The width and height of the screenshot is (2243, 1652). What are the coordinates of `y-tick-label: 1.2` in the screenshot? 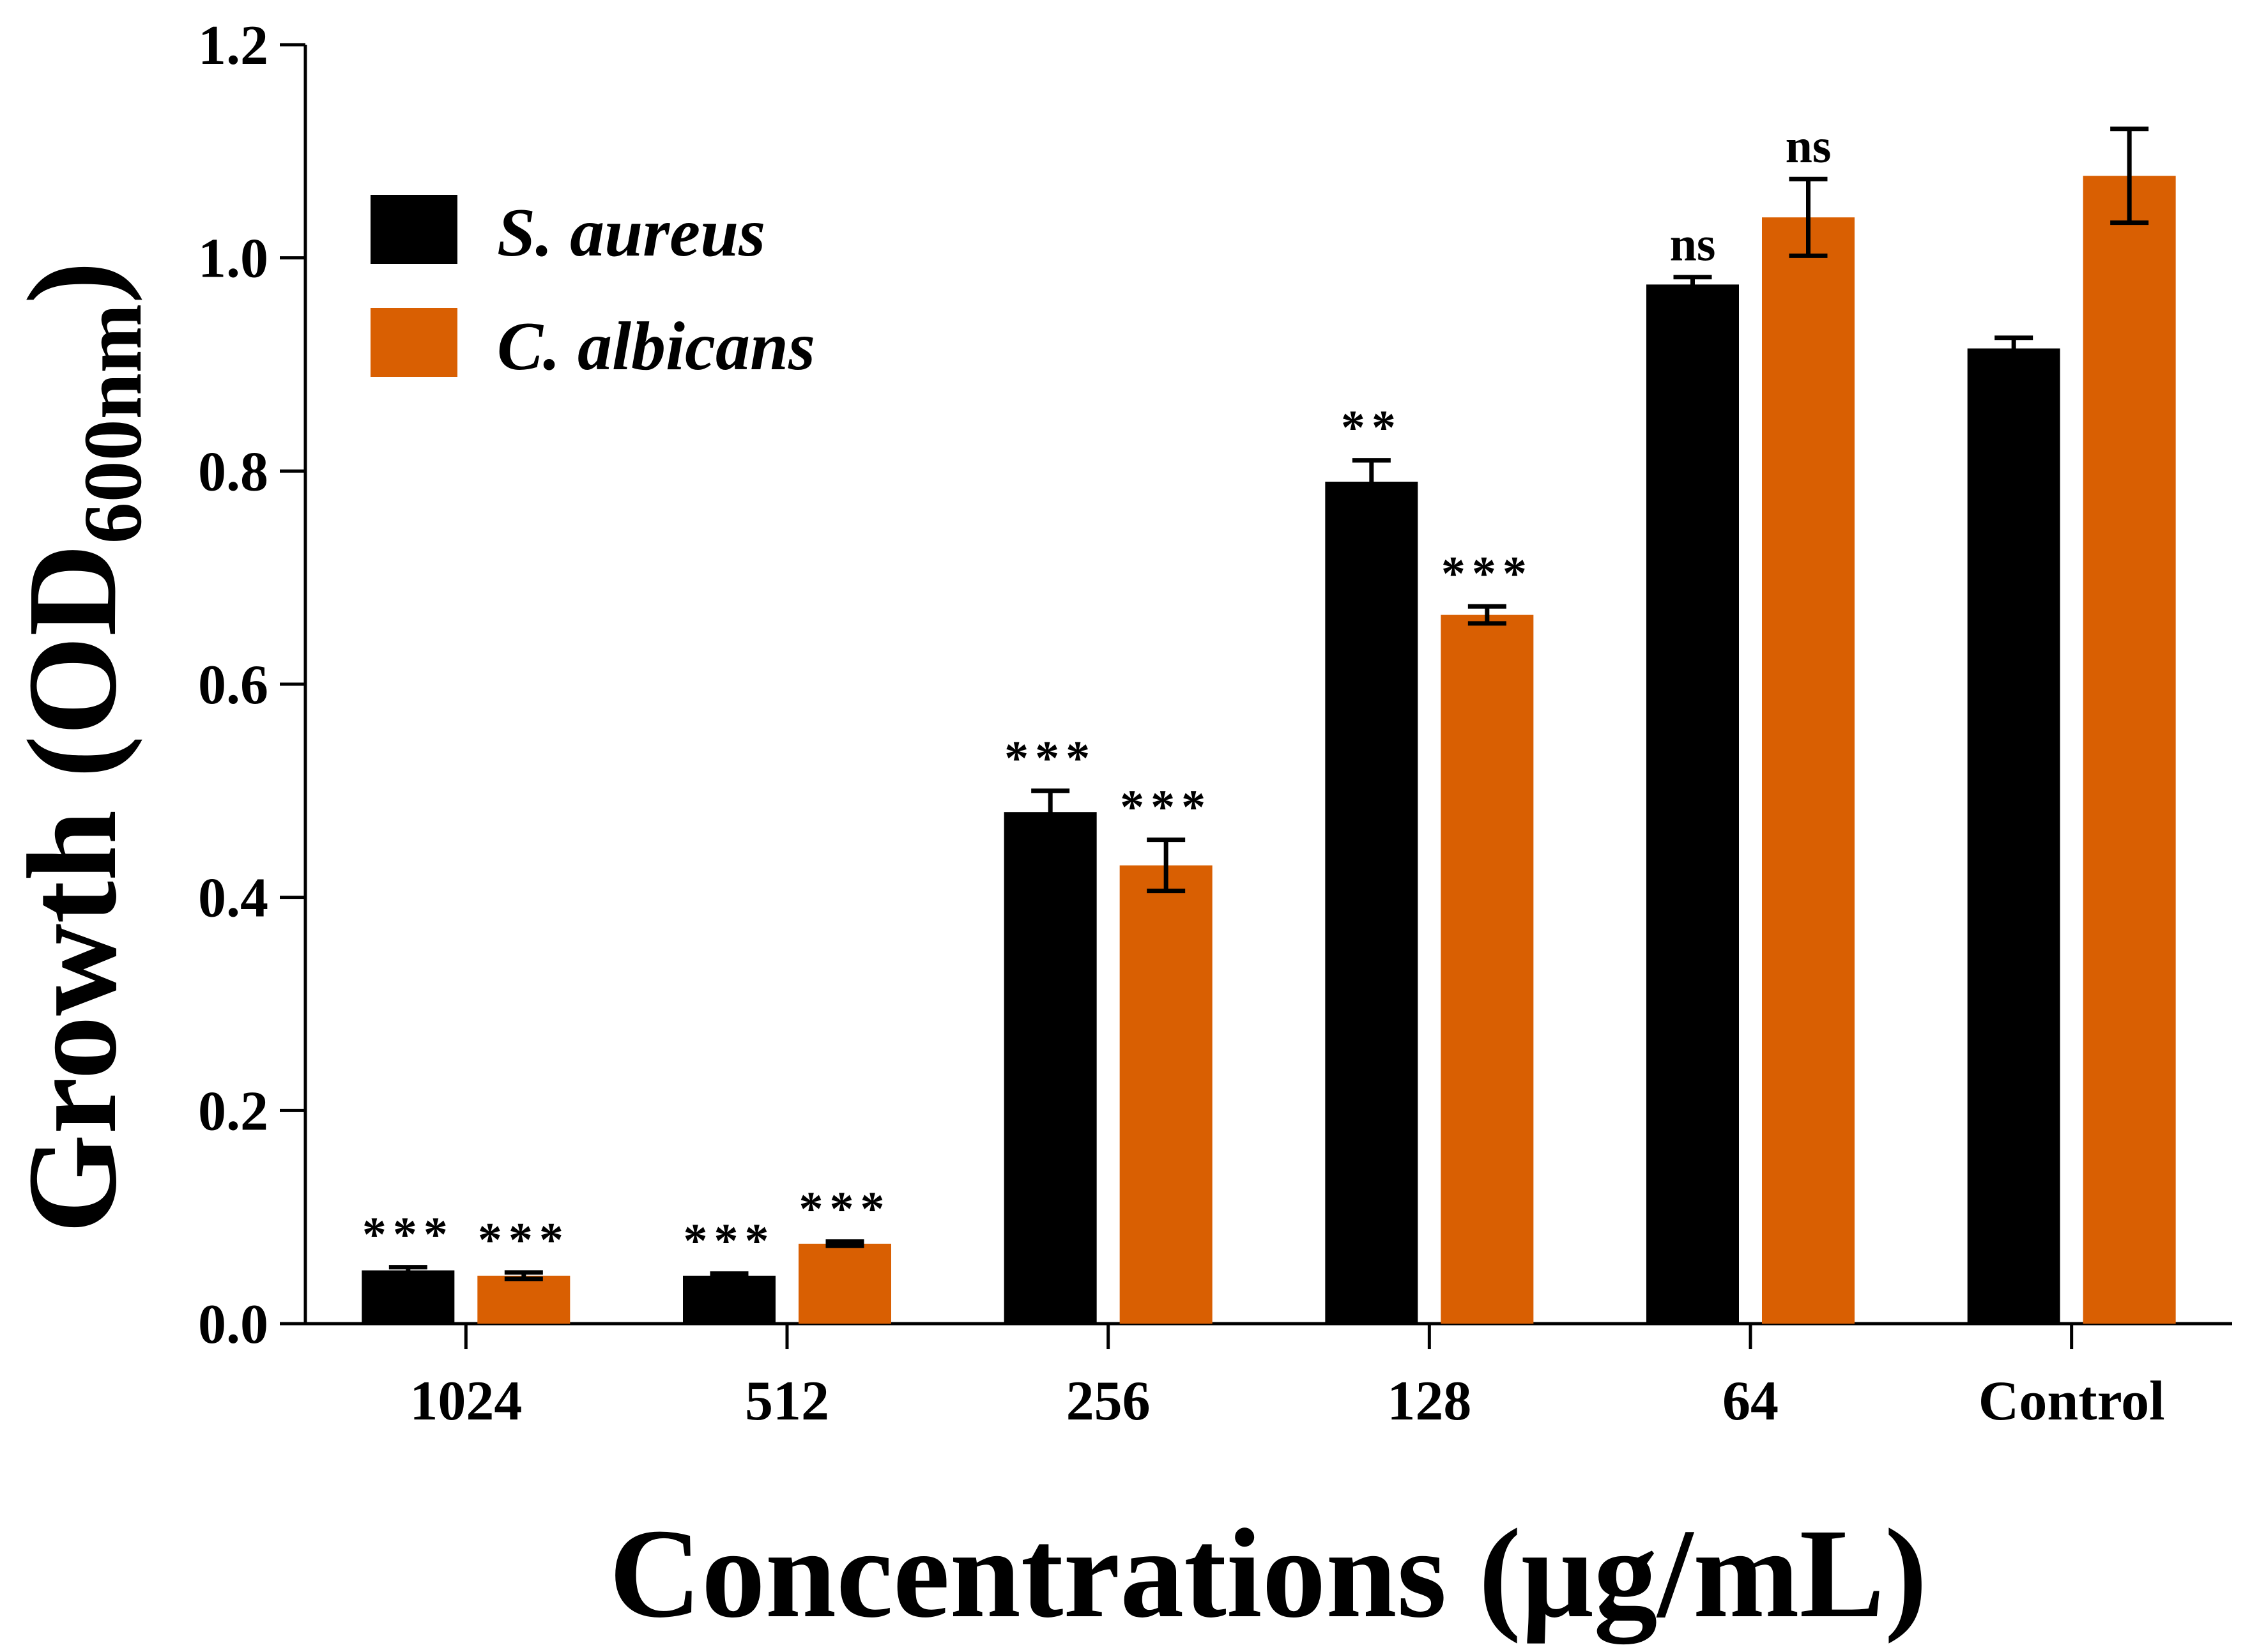 It's located at (233, 46).